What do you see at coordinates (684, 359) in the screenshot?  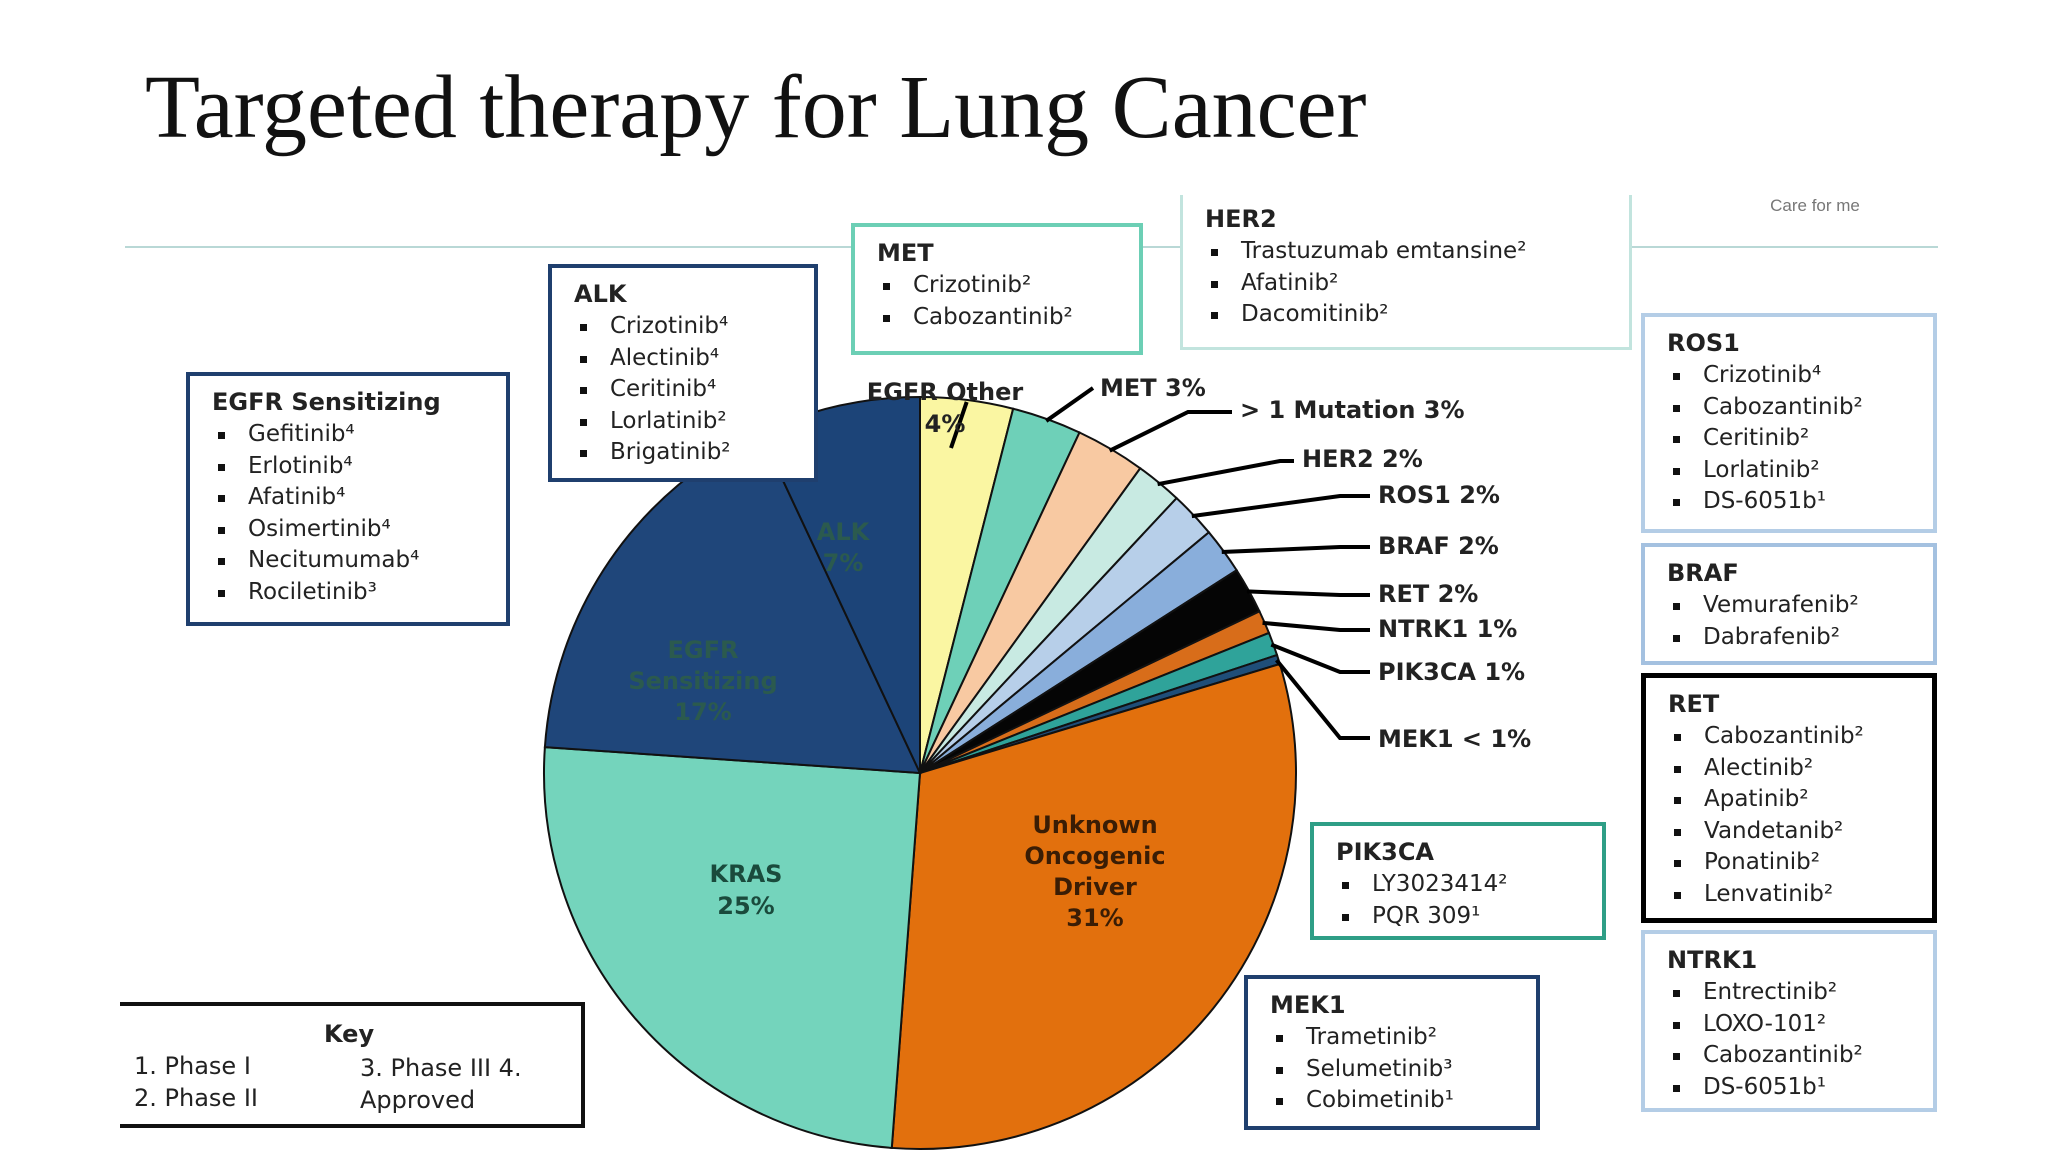 I see `therapy-item: Alectinib⁴` at bounding box center [684, 359].